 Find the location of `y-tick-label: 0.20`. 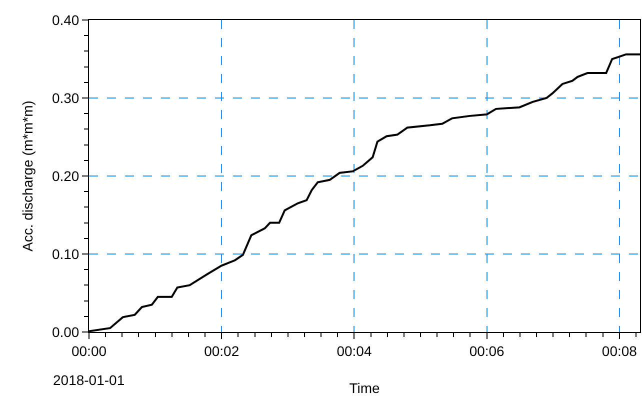

y-tick-label: 0.20 is located at coordinates (66, 176).